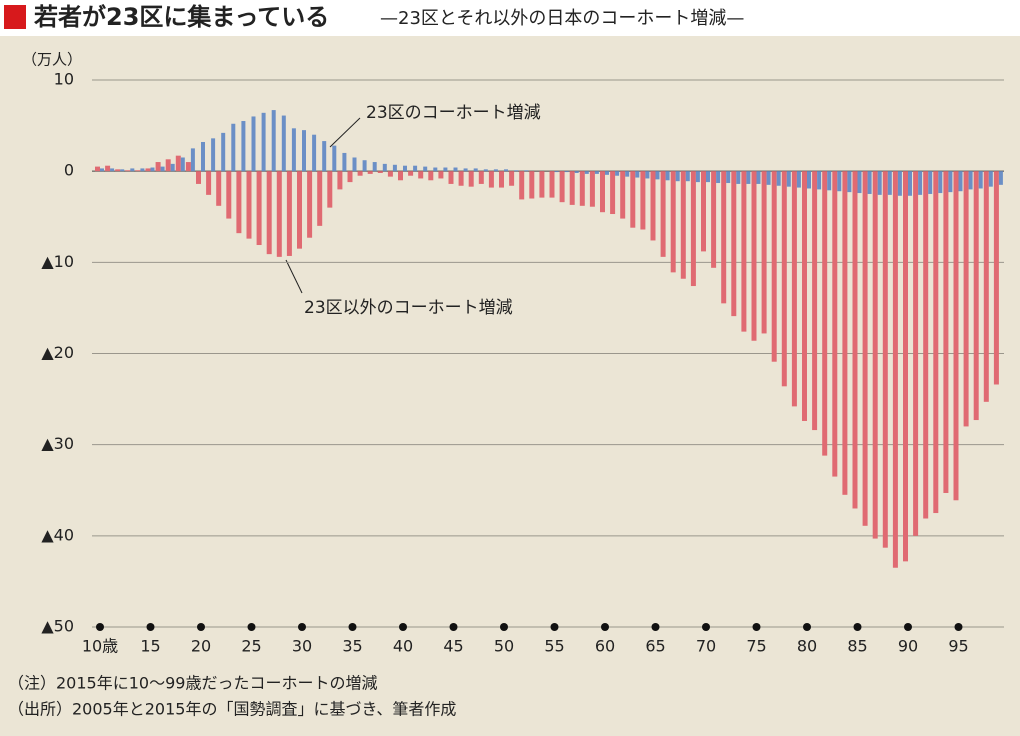 This screenshot has height=736, width=1020. I want to click on y-tick-label: ▲50, so click(57, 626).